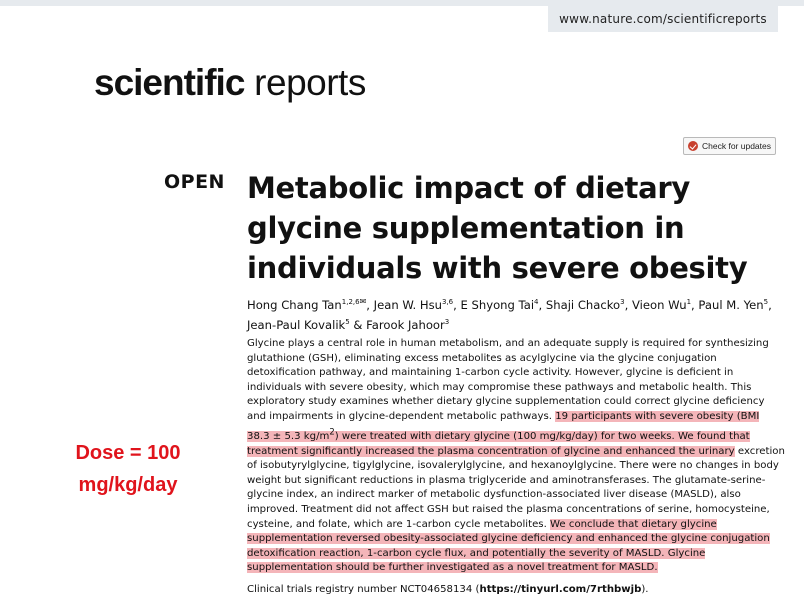 This screenshot has height=602, width=804. Describe the element at coordinates (536, 302) in the screenshot. I see `author-affiliation: 4` at that location.